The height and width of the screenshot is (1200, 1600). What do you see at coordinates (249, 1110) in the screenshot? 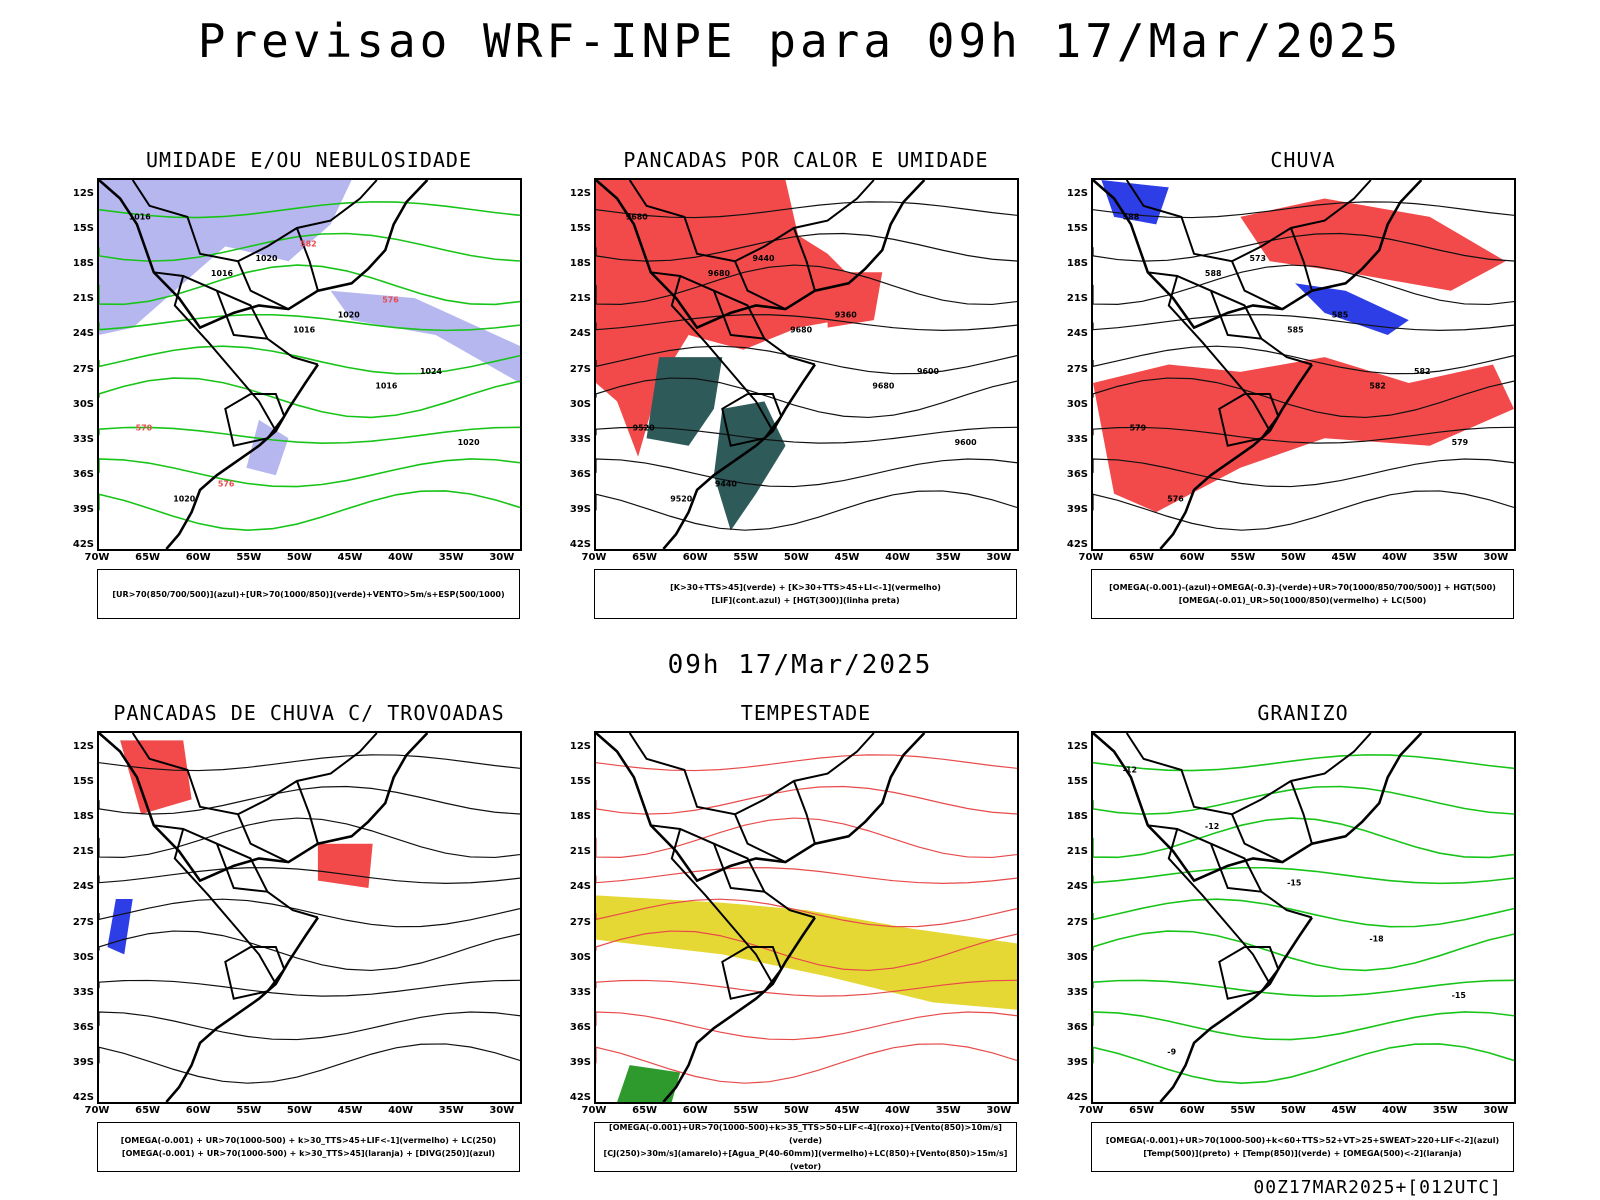
I see `lon-tick-label: 55W` at bounding box center [249, 1110].